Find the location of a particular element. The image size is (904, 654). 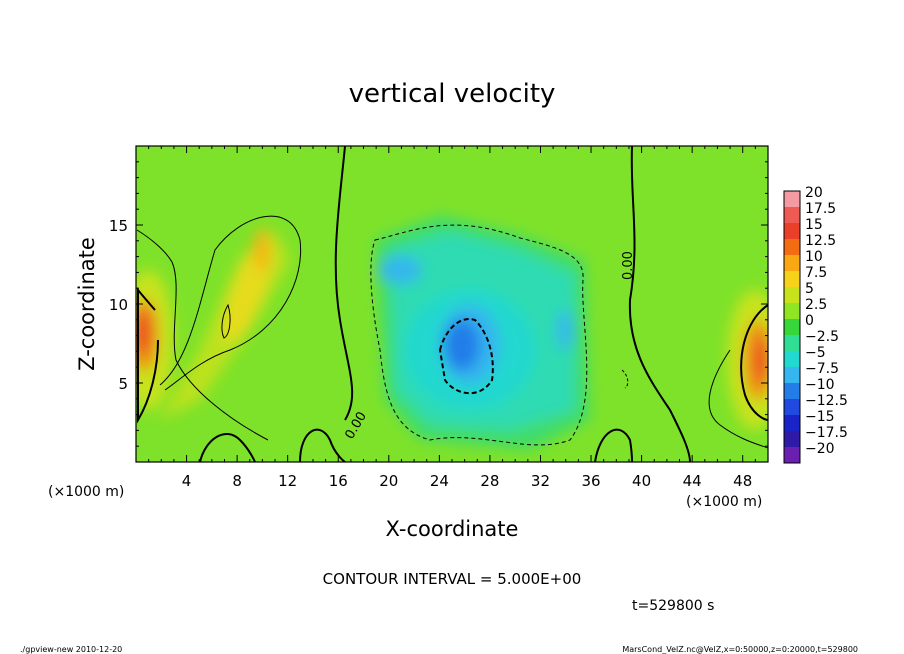

x-tick-label: 12 is located at coordinates (287, 481).